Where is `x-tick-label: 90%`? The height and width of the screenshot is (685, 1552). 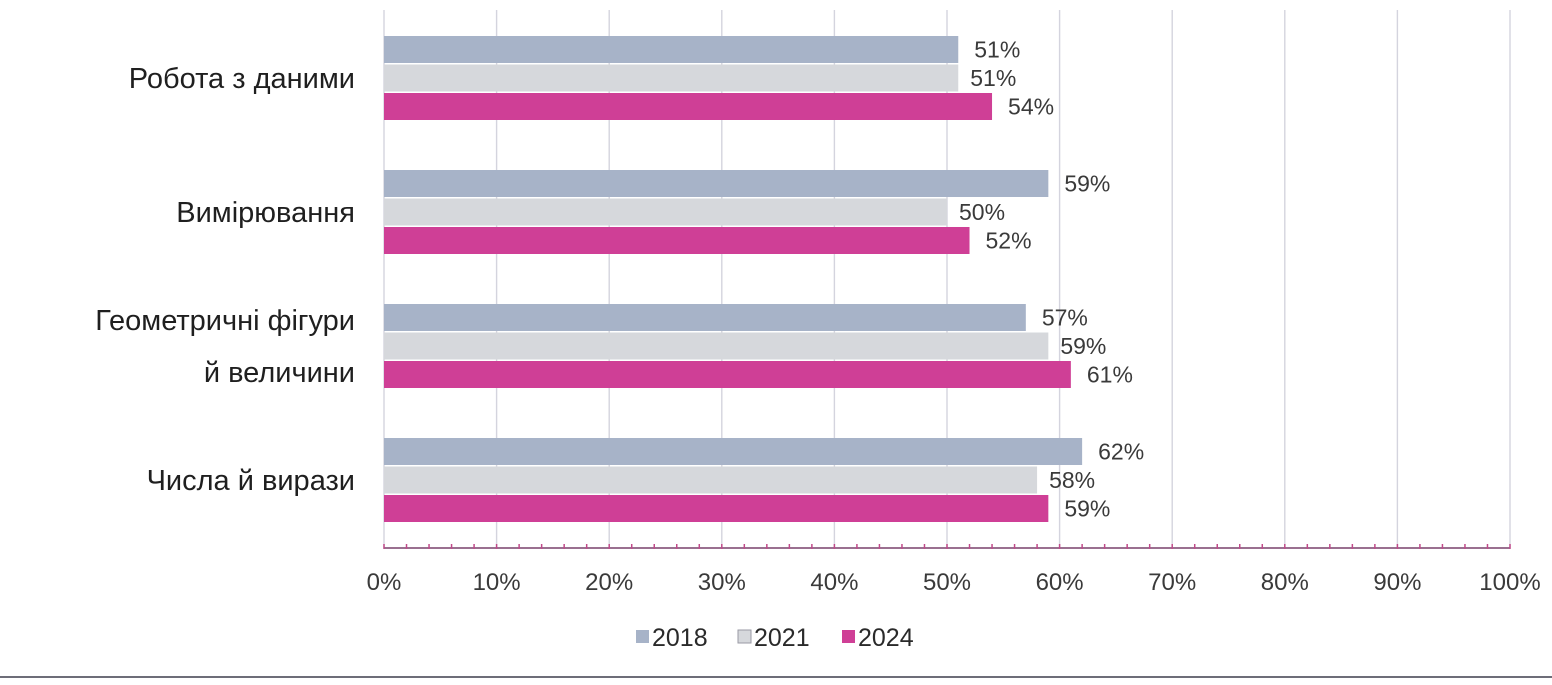 x-tick-label: 90% is located at coordinates (1397, 582).